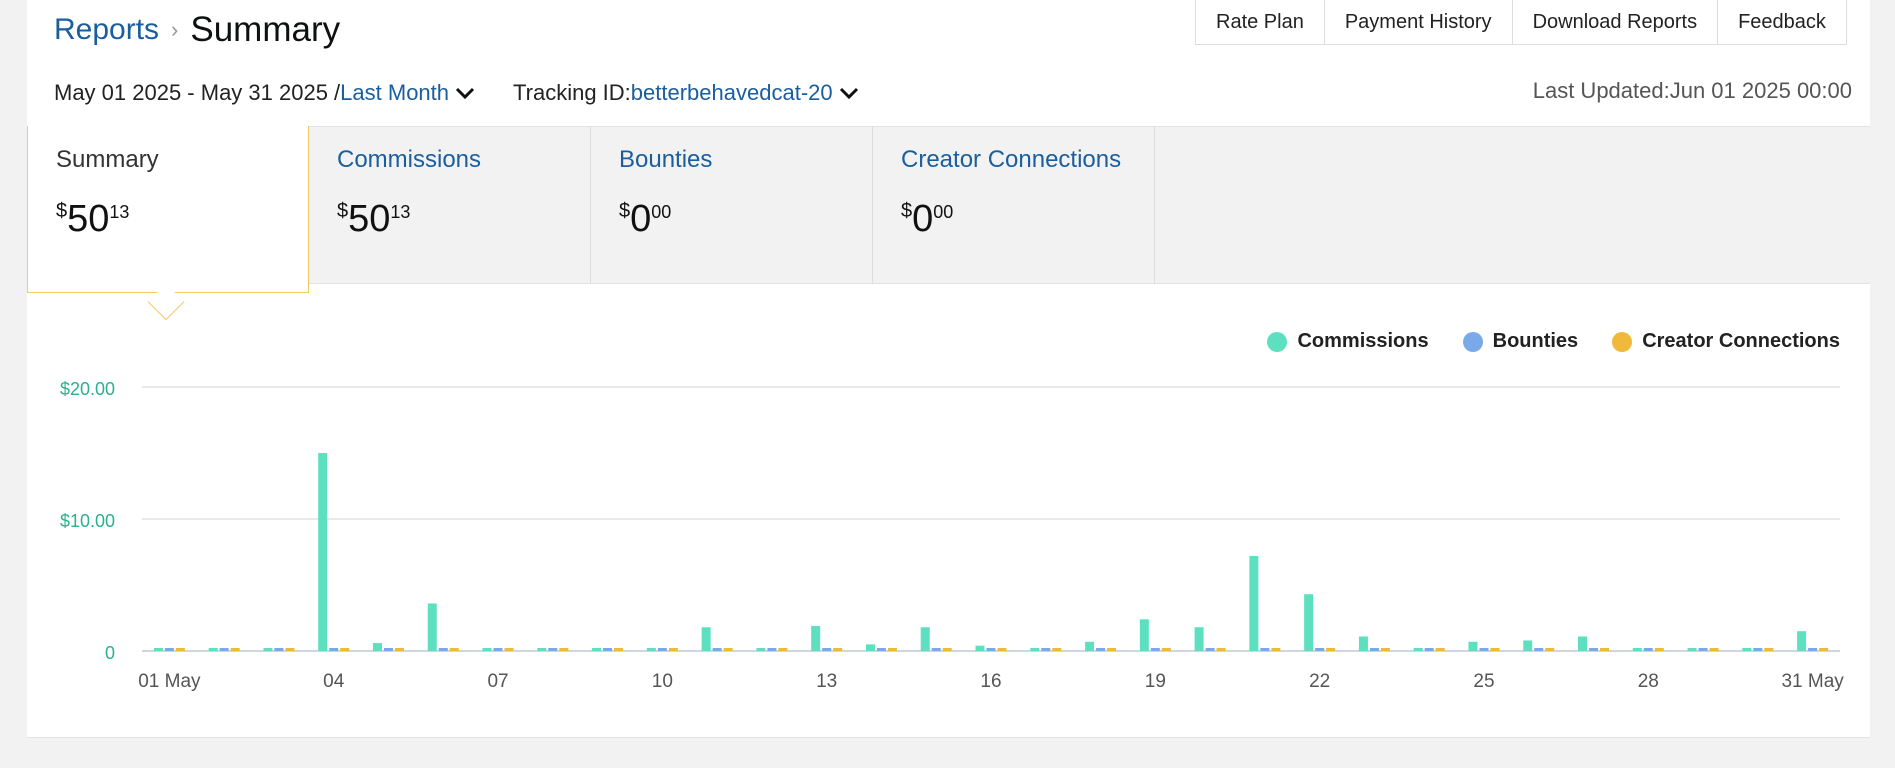 The image size is (1895, 768). What do you see at coordinates (450, 205) in the screenshot?
I see `card-commissions: Commissions $5013` at bounding box center [450, 205].